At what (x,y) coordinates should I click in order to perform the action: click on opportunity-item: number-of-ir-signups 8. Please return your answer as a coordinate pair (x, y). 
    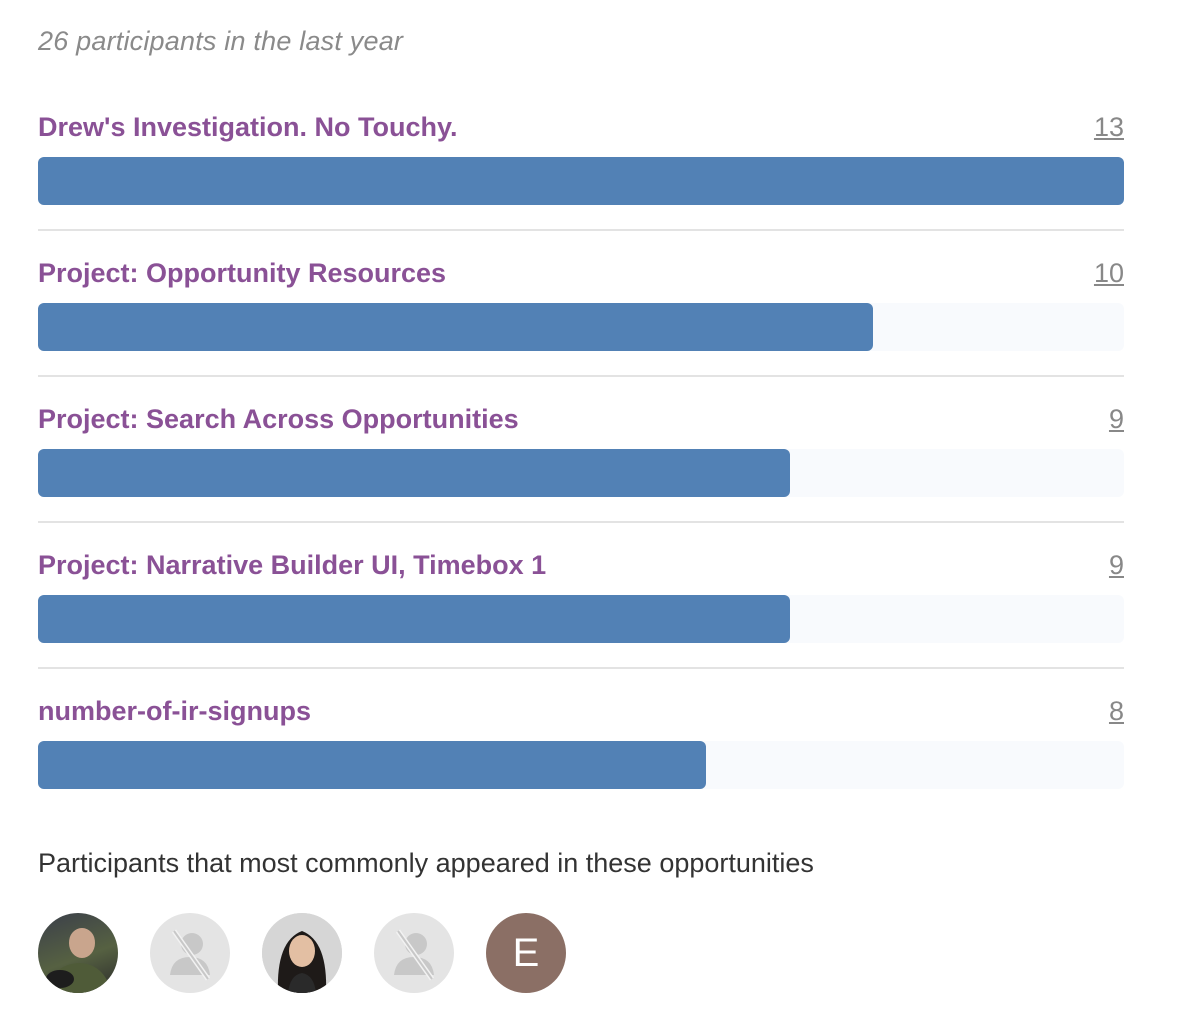
    Looking at the image, I should click on (581, 757).